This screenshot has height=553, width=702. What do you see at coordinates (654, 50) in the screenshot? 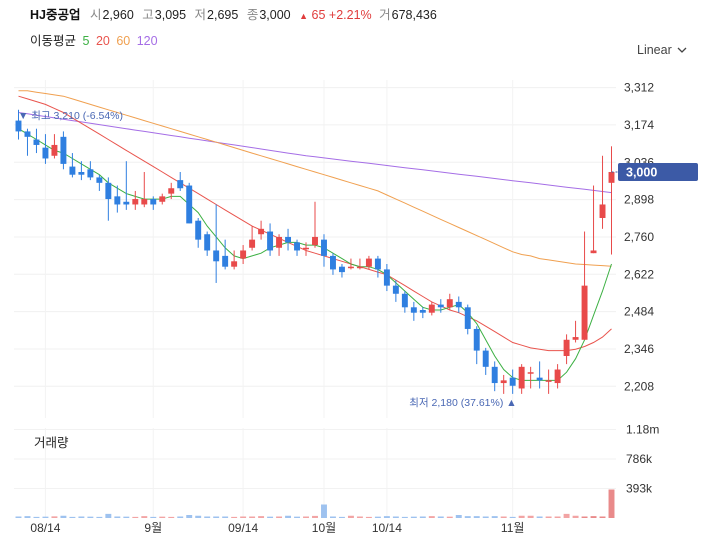
I see `scale-selector-label: Linear` at bounding box center [654, 50].